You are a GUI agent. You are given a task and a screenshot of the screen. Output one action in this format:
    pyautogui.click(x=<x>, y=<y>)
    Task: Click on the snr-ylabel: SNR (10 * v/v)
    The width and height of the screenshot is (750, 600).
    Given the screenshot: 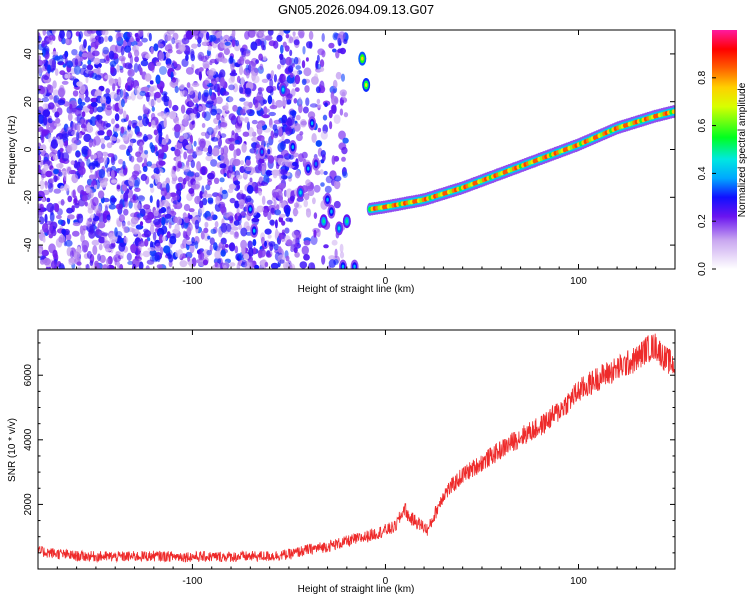 What is the action you would take?
    pyautogui.click(x=12, y=450)
    